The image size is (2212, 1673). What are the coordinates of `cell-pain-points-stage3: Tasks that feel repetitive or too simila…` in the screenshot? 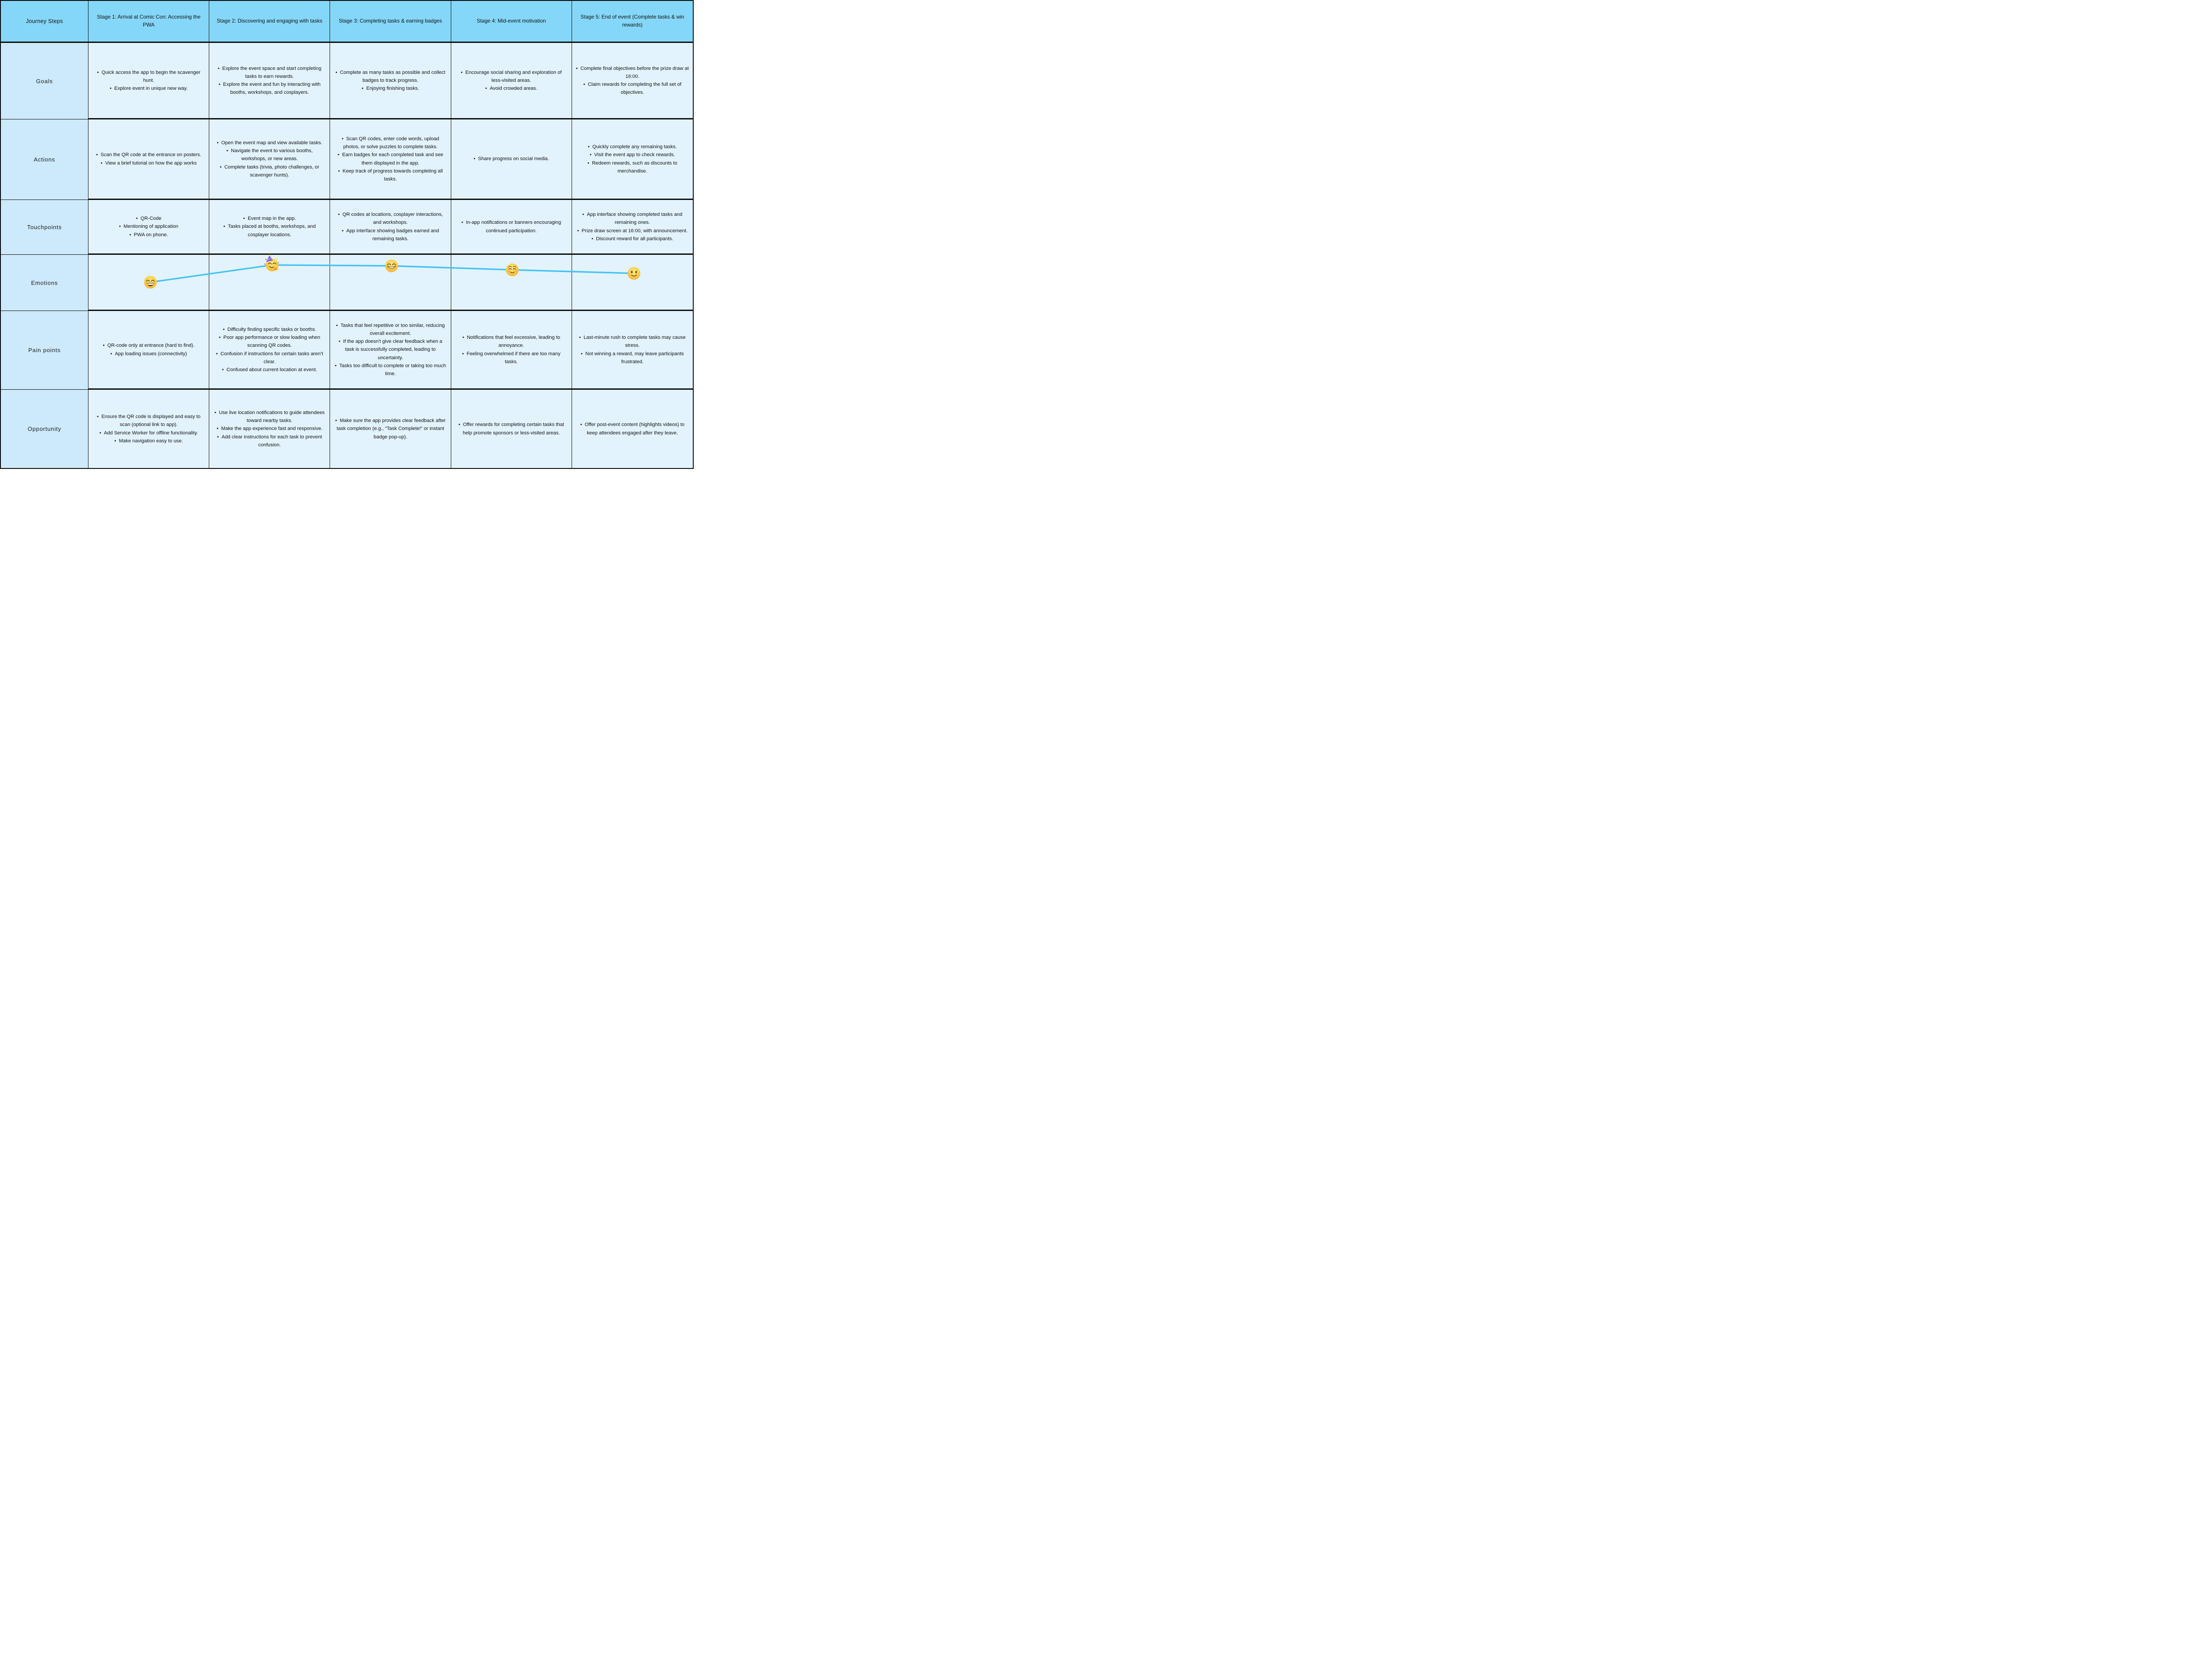 It's located at (391, 350).